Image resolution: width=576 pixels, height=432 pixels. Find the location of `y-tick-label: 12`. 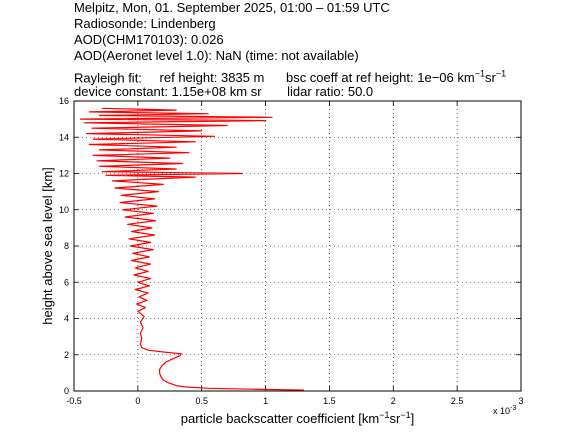

y-tick-label: 12 is located at coordinates (64, 174).